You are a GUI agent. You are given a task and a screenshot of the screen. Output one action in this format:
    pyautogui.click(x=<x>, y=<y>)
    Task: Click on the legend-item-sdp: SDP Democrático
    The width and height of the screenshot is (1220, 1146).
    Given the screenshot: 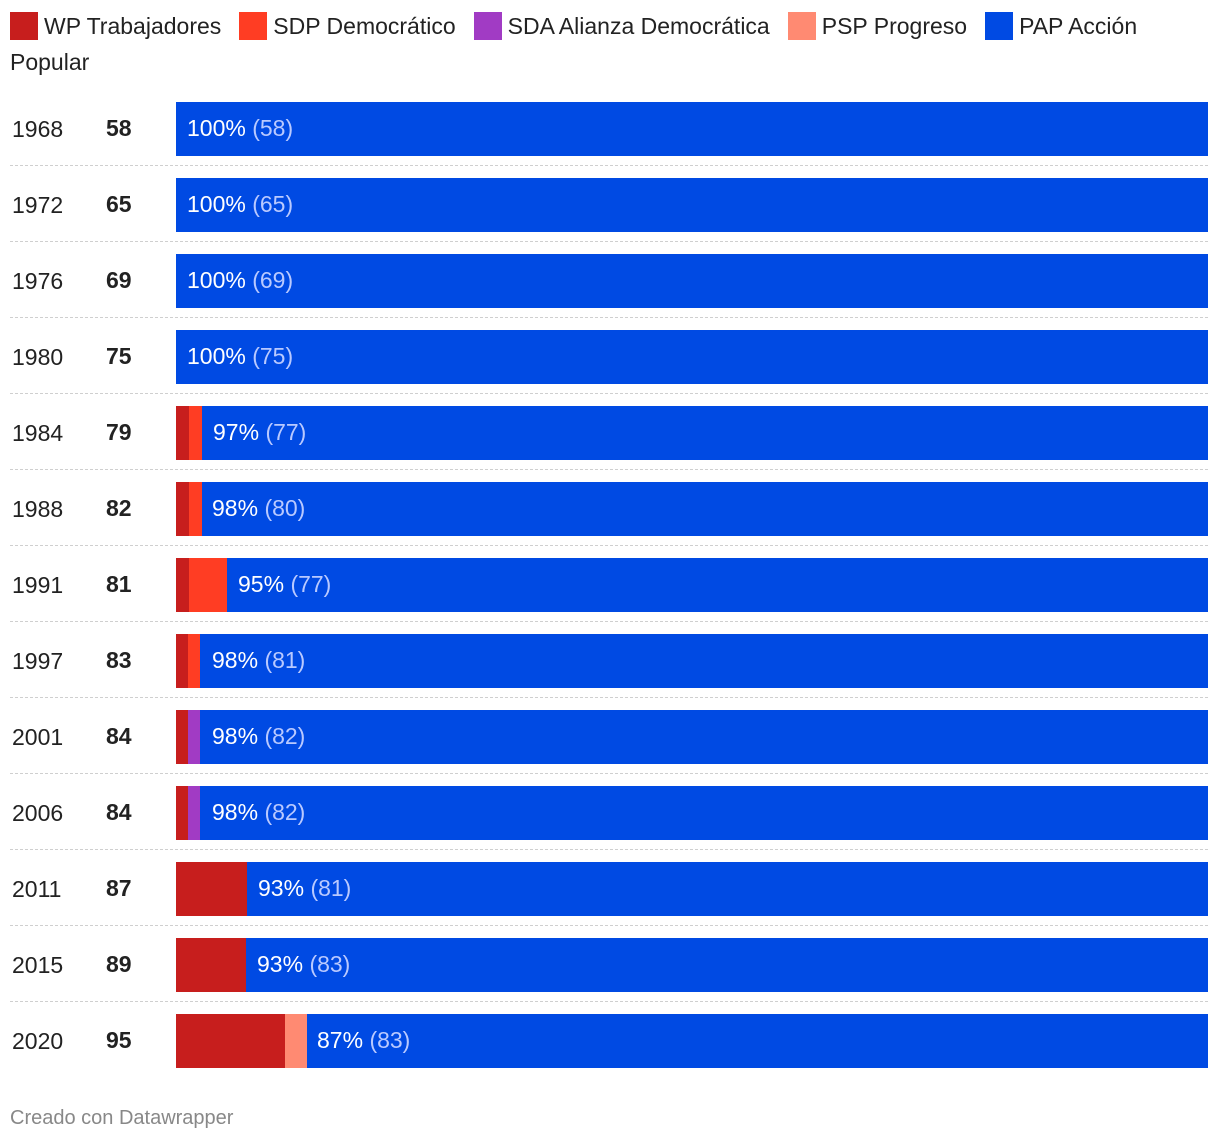 What is the action you would take?
    pyautogui.click(x=347, y=26)
    